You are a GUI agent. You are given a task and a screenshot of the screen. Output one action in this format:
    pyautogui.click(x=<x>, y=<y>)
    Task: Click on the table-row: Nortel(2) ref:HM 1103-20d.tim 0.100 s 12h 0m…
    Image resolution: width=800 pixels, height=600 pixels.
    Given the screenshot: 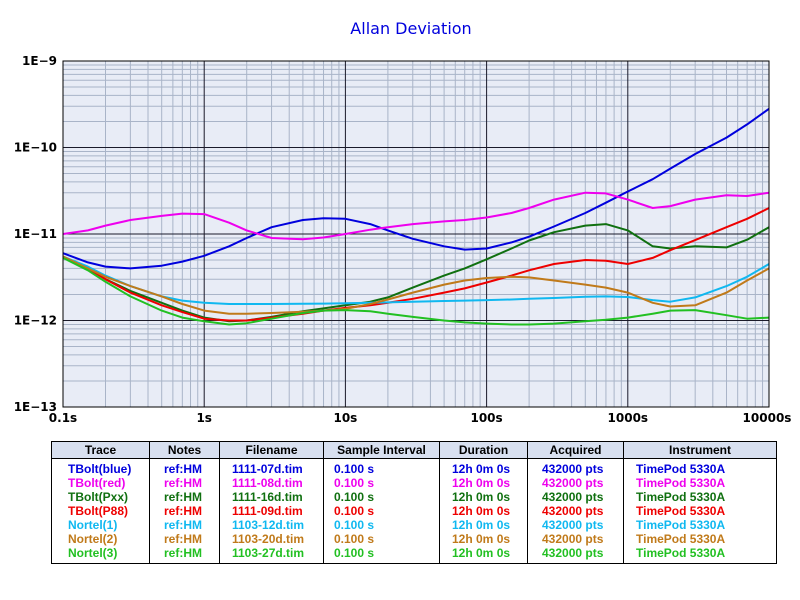 What is the action you would take?
    pyautogui.click(x=414, y=539)
    